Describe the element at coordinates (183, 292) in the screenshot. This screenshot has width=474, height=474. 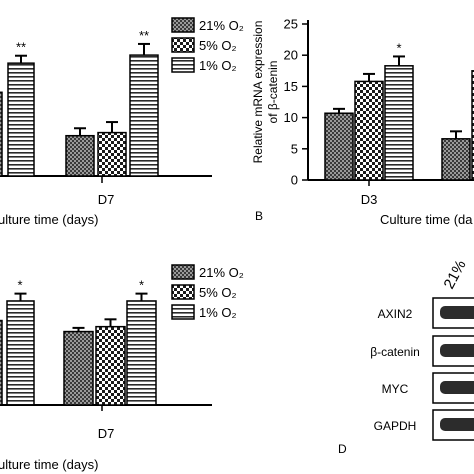
I see `panel-c-legend-swatch-5pct` at that location.